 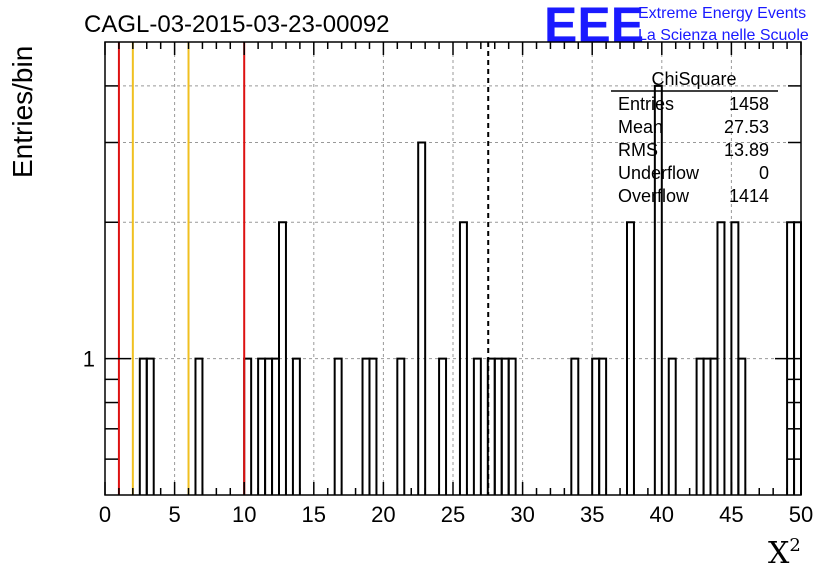 What do you see at coordinates (693, 79) in the screenshot?
I see `stats-title: ChiSquare` at bounding box center [693, 79].